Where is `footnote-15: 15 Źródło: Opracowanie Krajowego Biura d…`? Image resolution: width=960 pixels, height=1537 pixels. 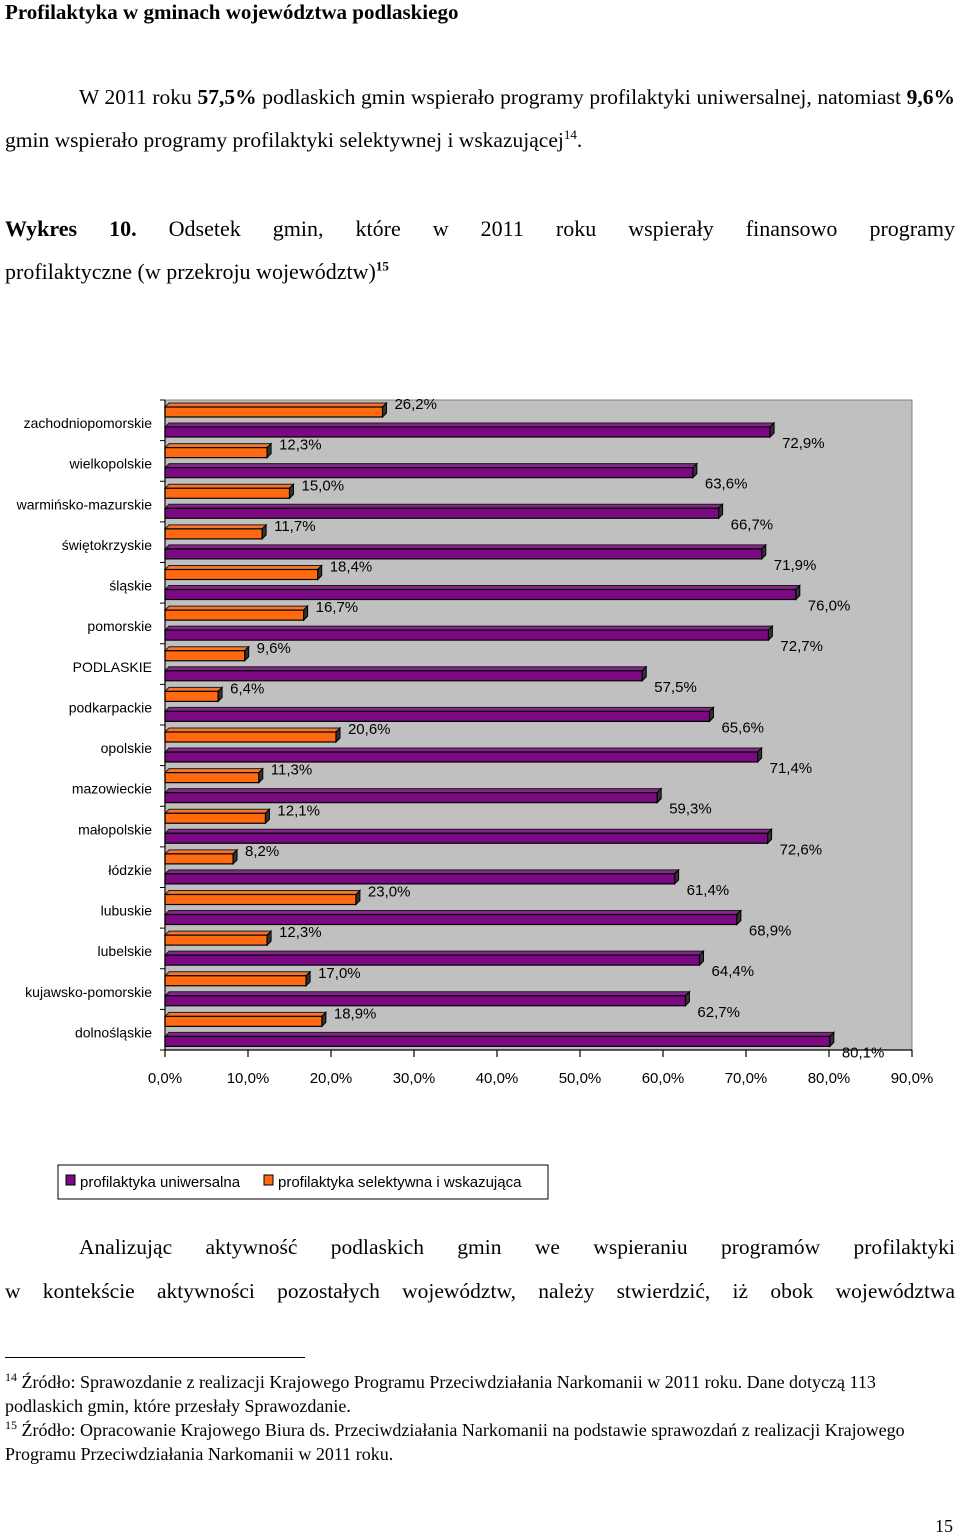 footnote-15: 15 Źródło: Opracowanie Krajowego Biura d… is located at coordinates (480, 1442).